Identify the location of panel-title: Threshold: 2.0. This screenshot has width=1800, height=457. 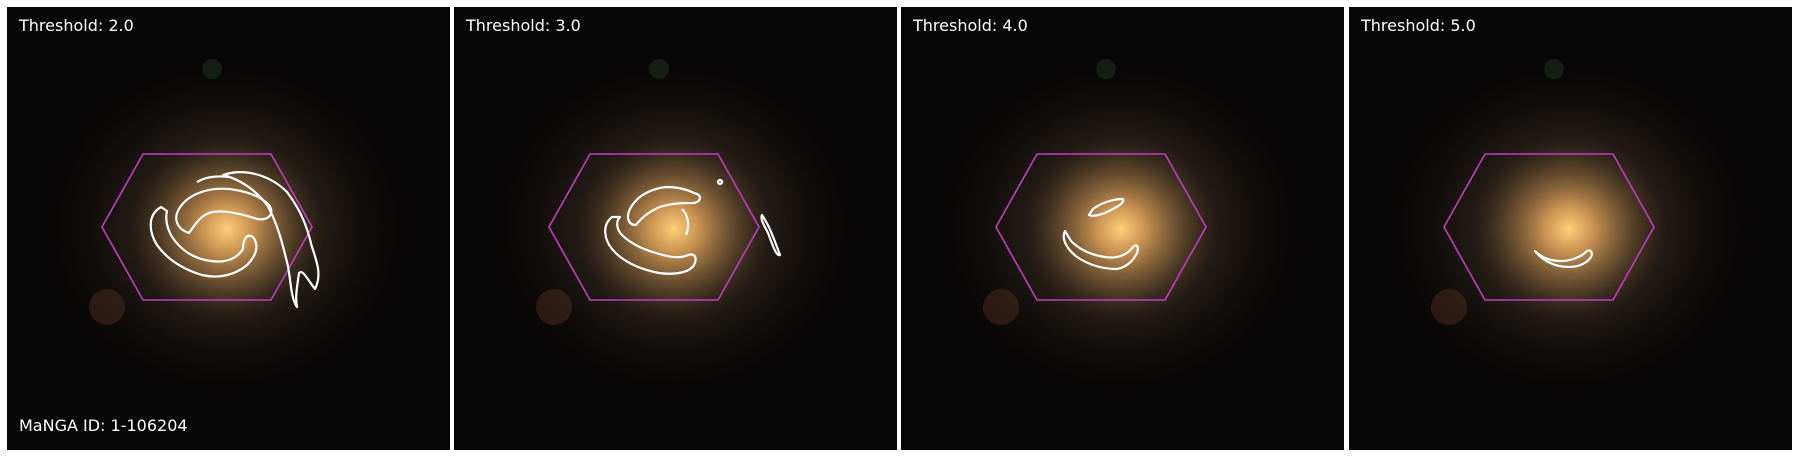
(76, 25).